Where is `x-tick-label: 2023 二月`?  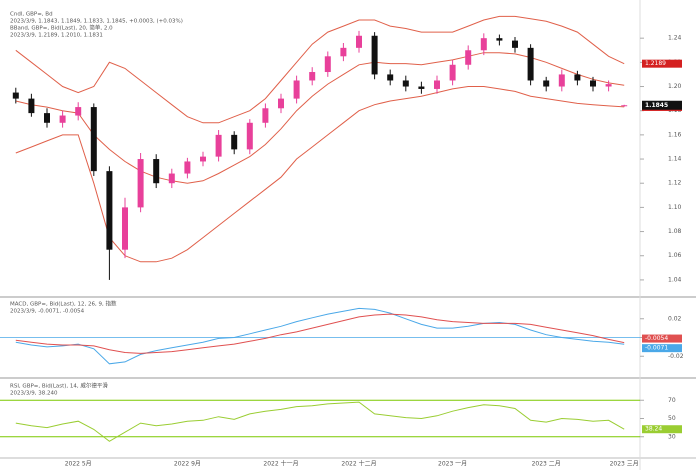
x-tick-label: 2023 二月 is located at coordinates (546, 464).